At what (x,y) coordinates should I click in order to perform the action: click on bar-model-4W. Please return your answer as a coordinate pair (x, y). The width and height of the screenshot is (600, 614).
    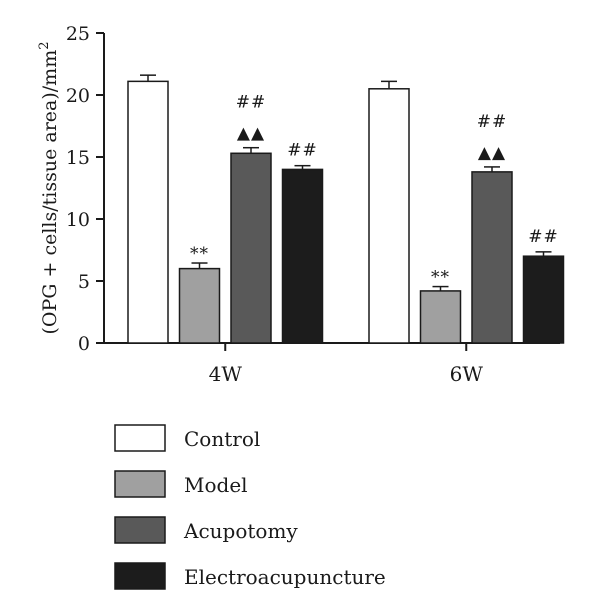
    Looking at the image, I should click on (199, 305).